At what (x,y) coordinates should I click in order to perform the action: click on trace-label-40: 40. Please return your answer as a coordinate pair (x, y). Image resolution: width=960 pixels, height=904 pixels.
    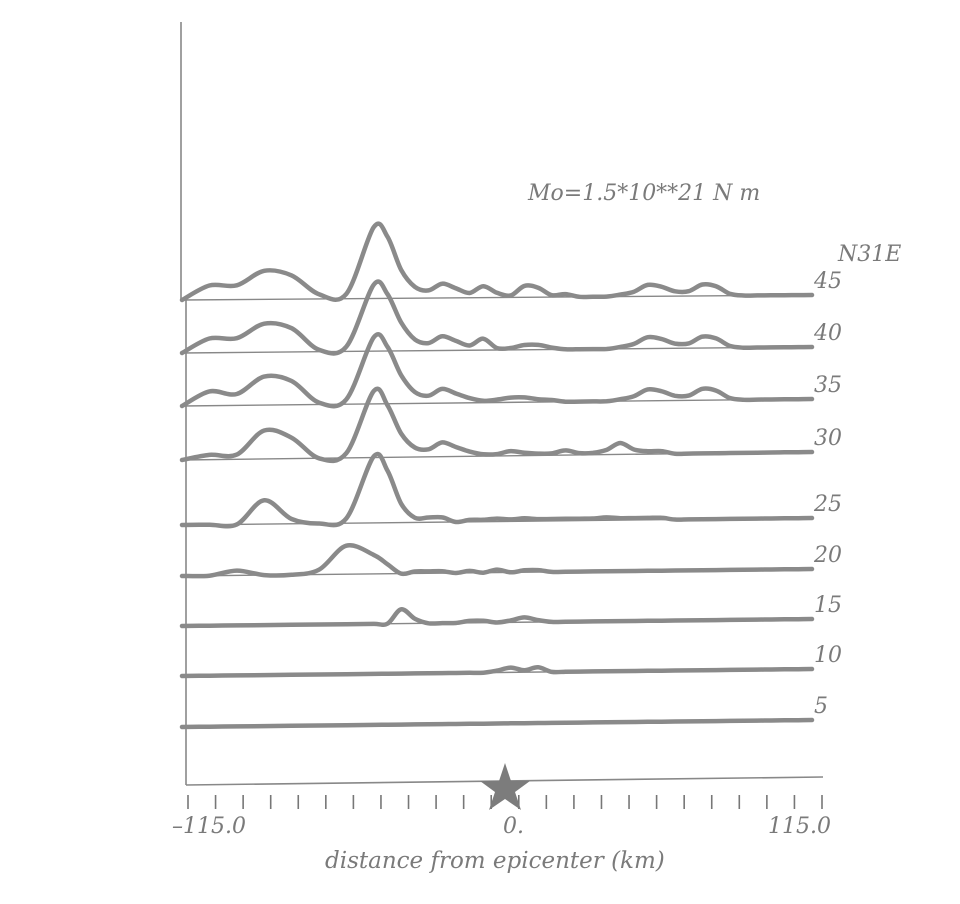
    Looking at the image, I should click on (828, 333).